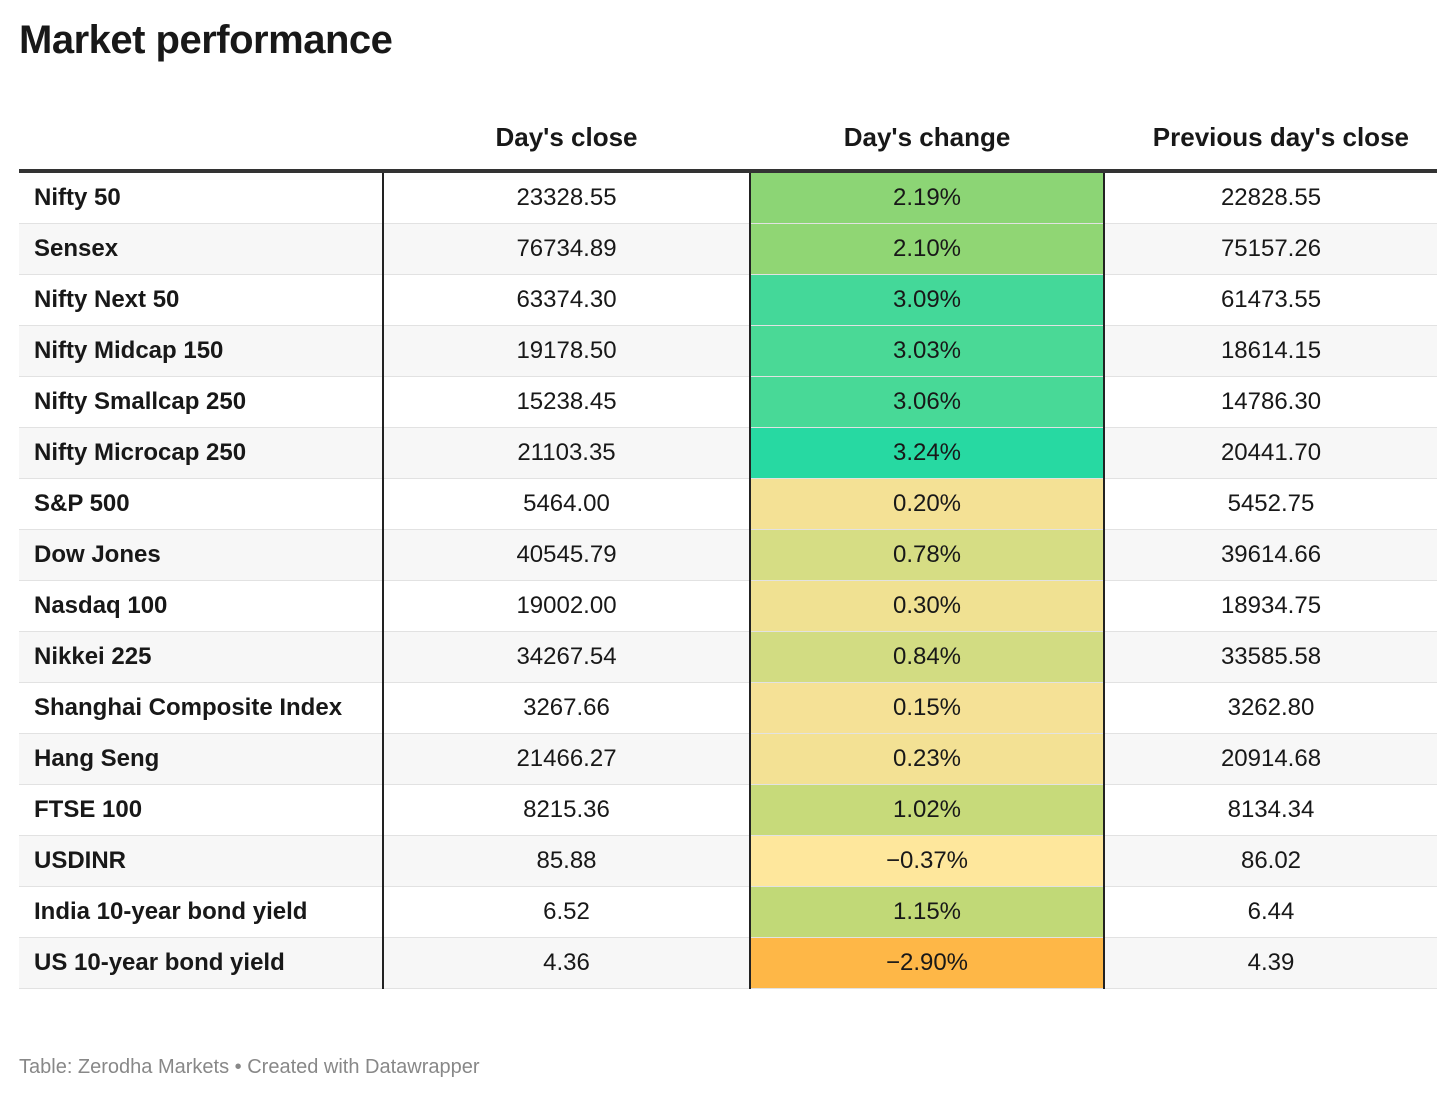  I want to click on day-change-cell: 3.24%, so click(927, 453).